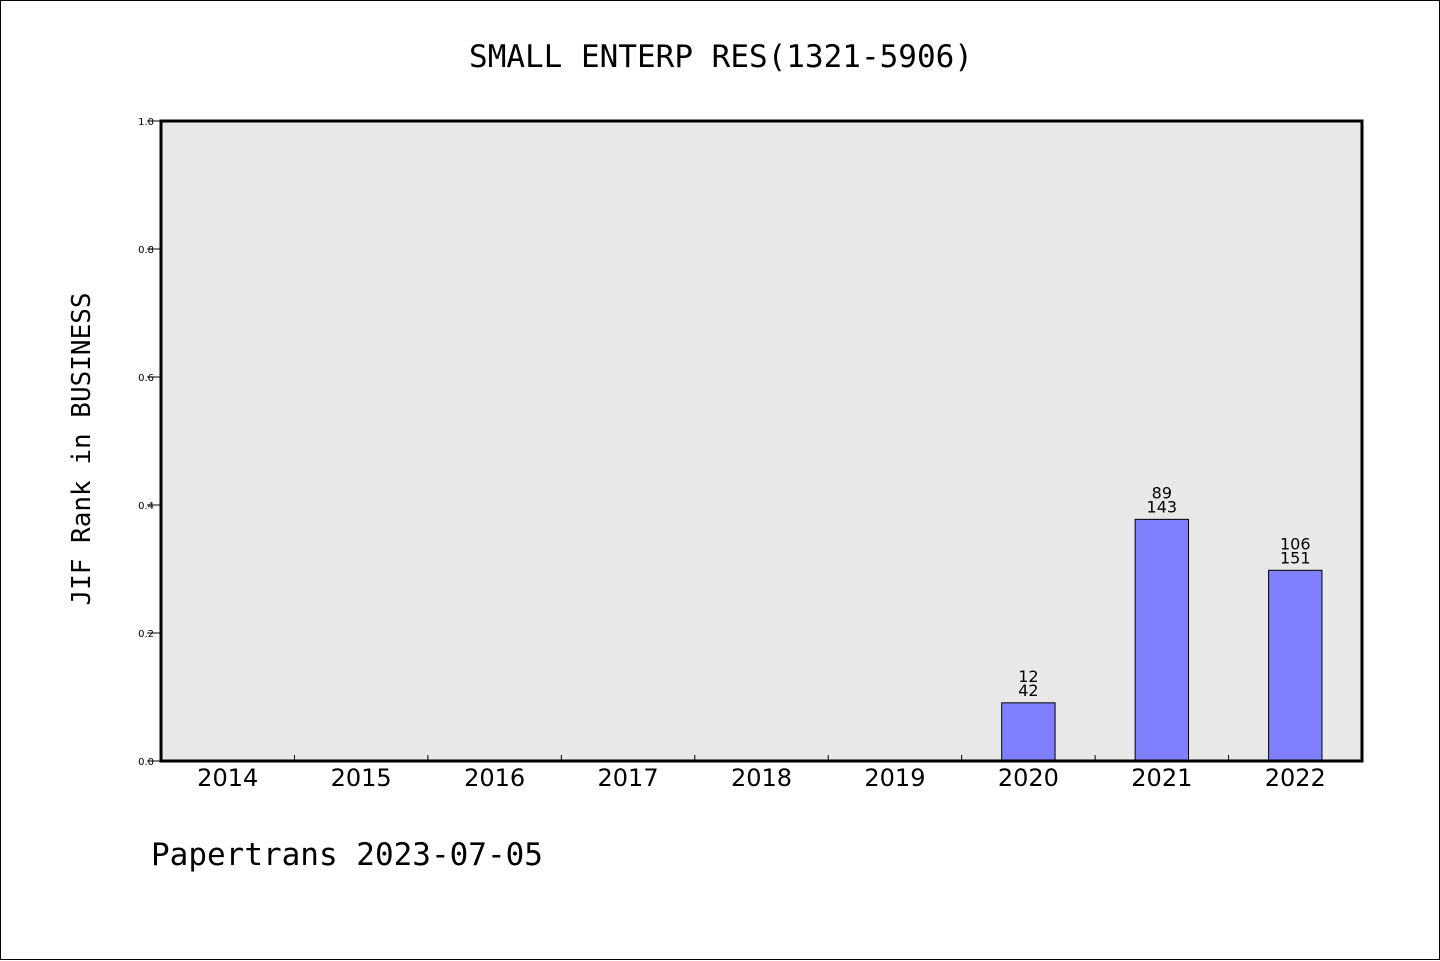 Image resolution: width=1440 pixels, height=961 pixels. What do you see at coordinates (146, 634) in the screenshot?
I see `y-tick-label: 0.2` at bounding box center [146, 634].